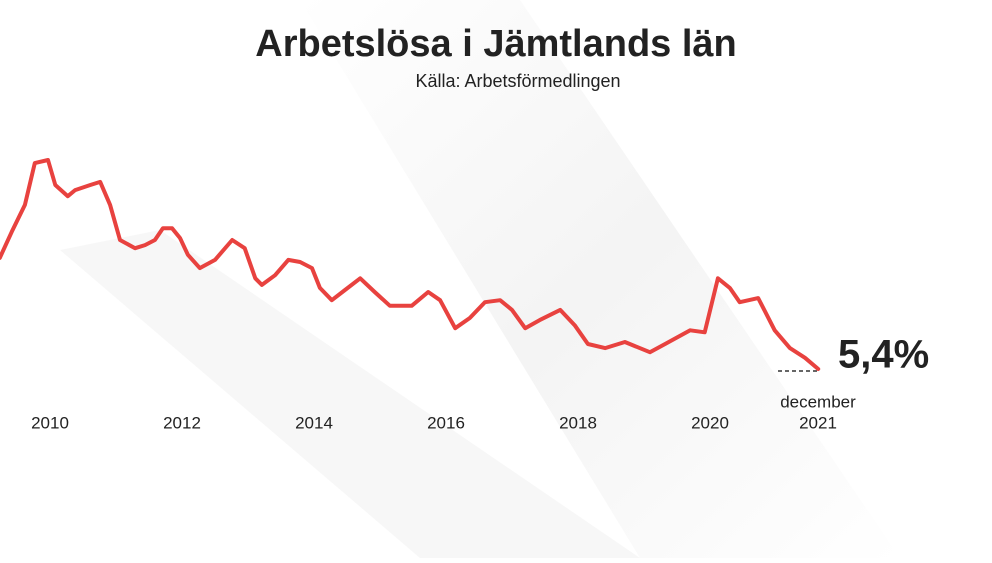 Image resolution: width=992 pixels, height=563 pixels. Describe the element at coordinates (517, 81) in the screenshot. I see `chart-subtitle: Källa: Arbetsförmedlingen` at that location.